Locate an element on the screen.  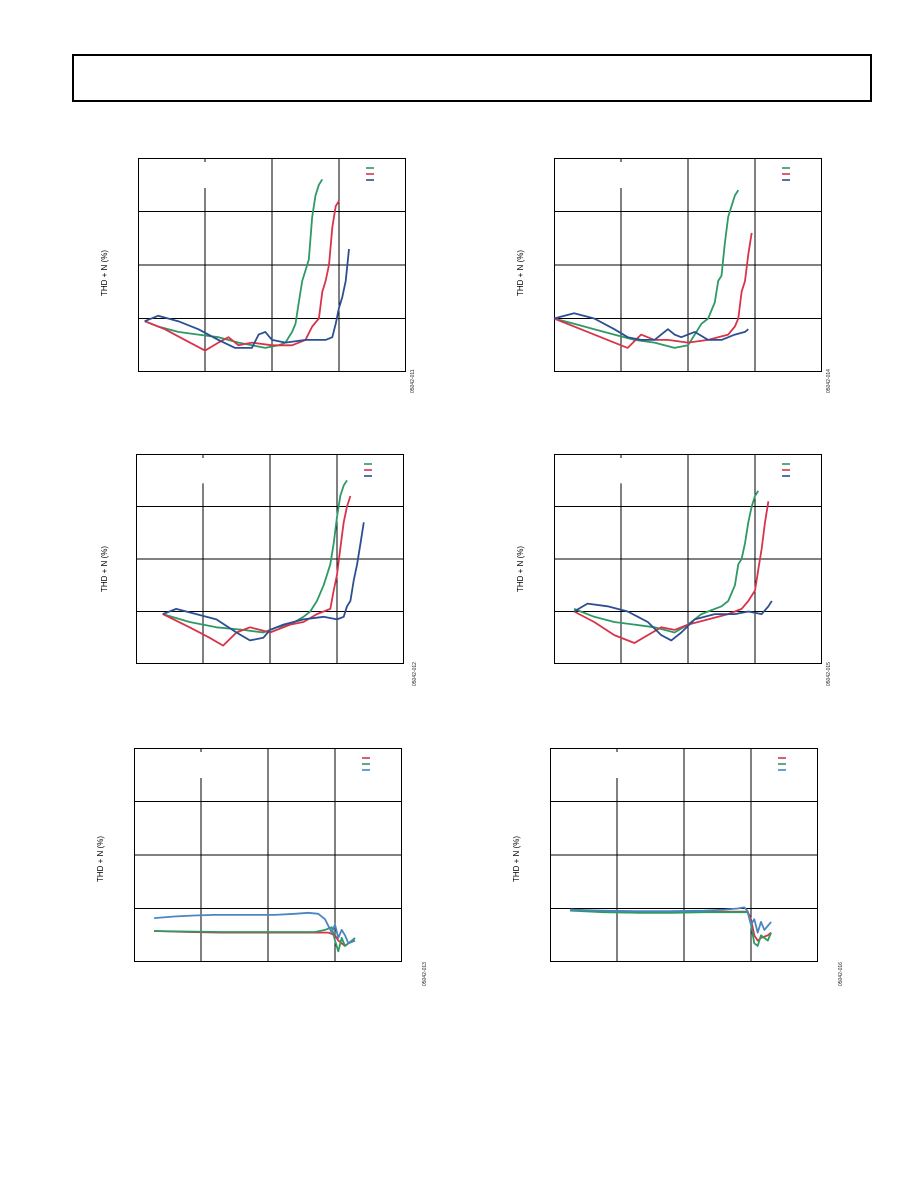
chart-panel-4: THD + N (%) 05042-015 is located at coordinates (681, 576).